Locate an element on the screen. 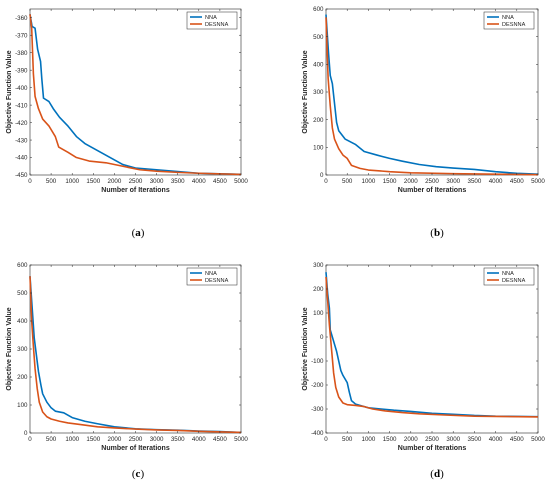 Image resolution: width=550 pixels, height=487 pixels. y-tick-label: -410 is located at coordinates (21, 105).